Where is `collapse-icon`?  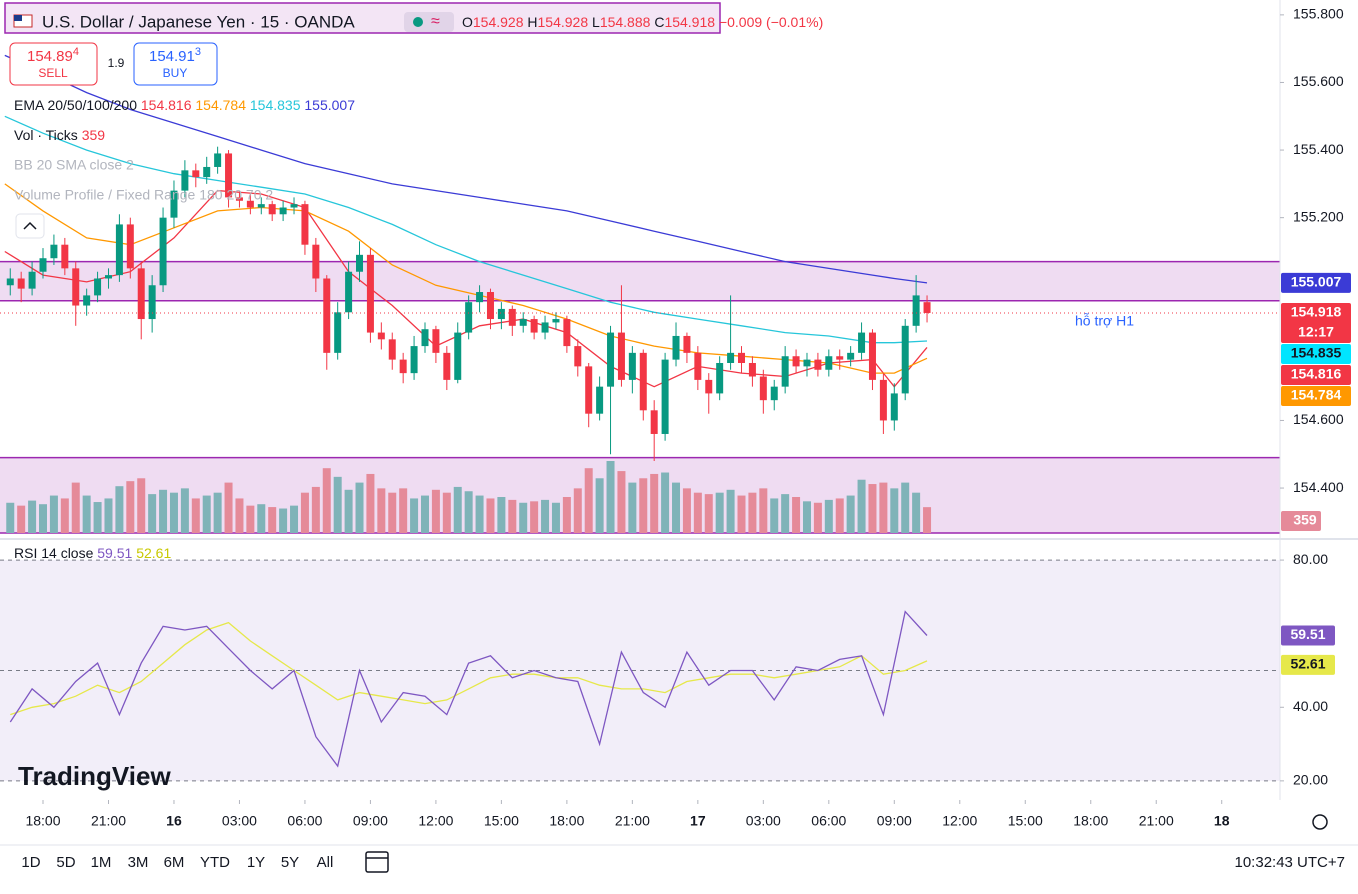 collapse-icon is located at coordinates (30, 225).